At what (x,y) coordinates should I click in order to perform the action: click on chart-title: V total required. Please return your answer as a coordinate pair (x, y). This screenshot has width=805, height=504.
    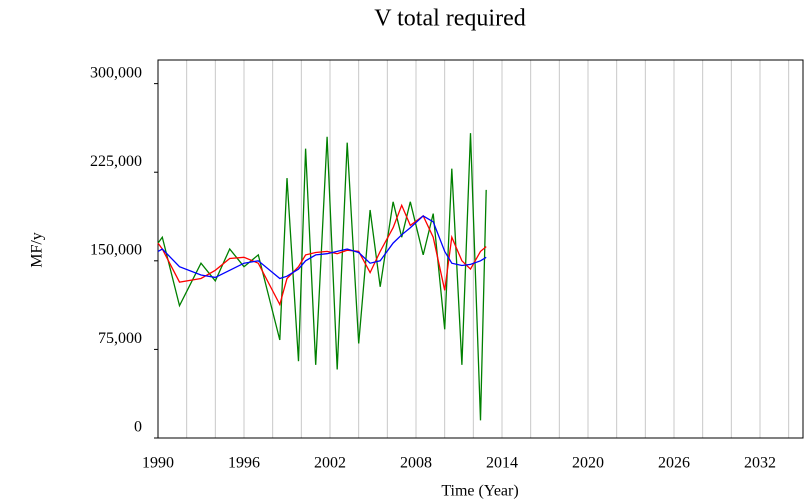
    Looking at the image, I should click on (450, 19).